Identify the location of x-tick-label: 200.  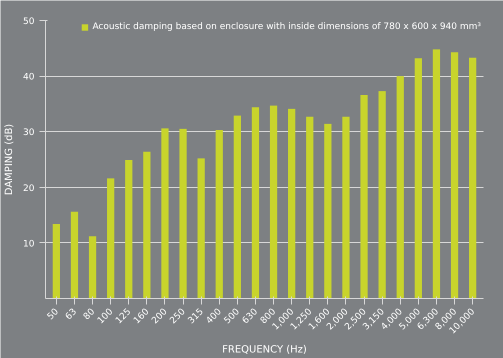
(160, 316).